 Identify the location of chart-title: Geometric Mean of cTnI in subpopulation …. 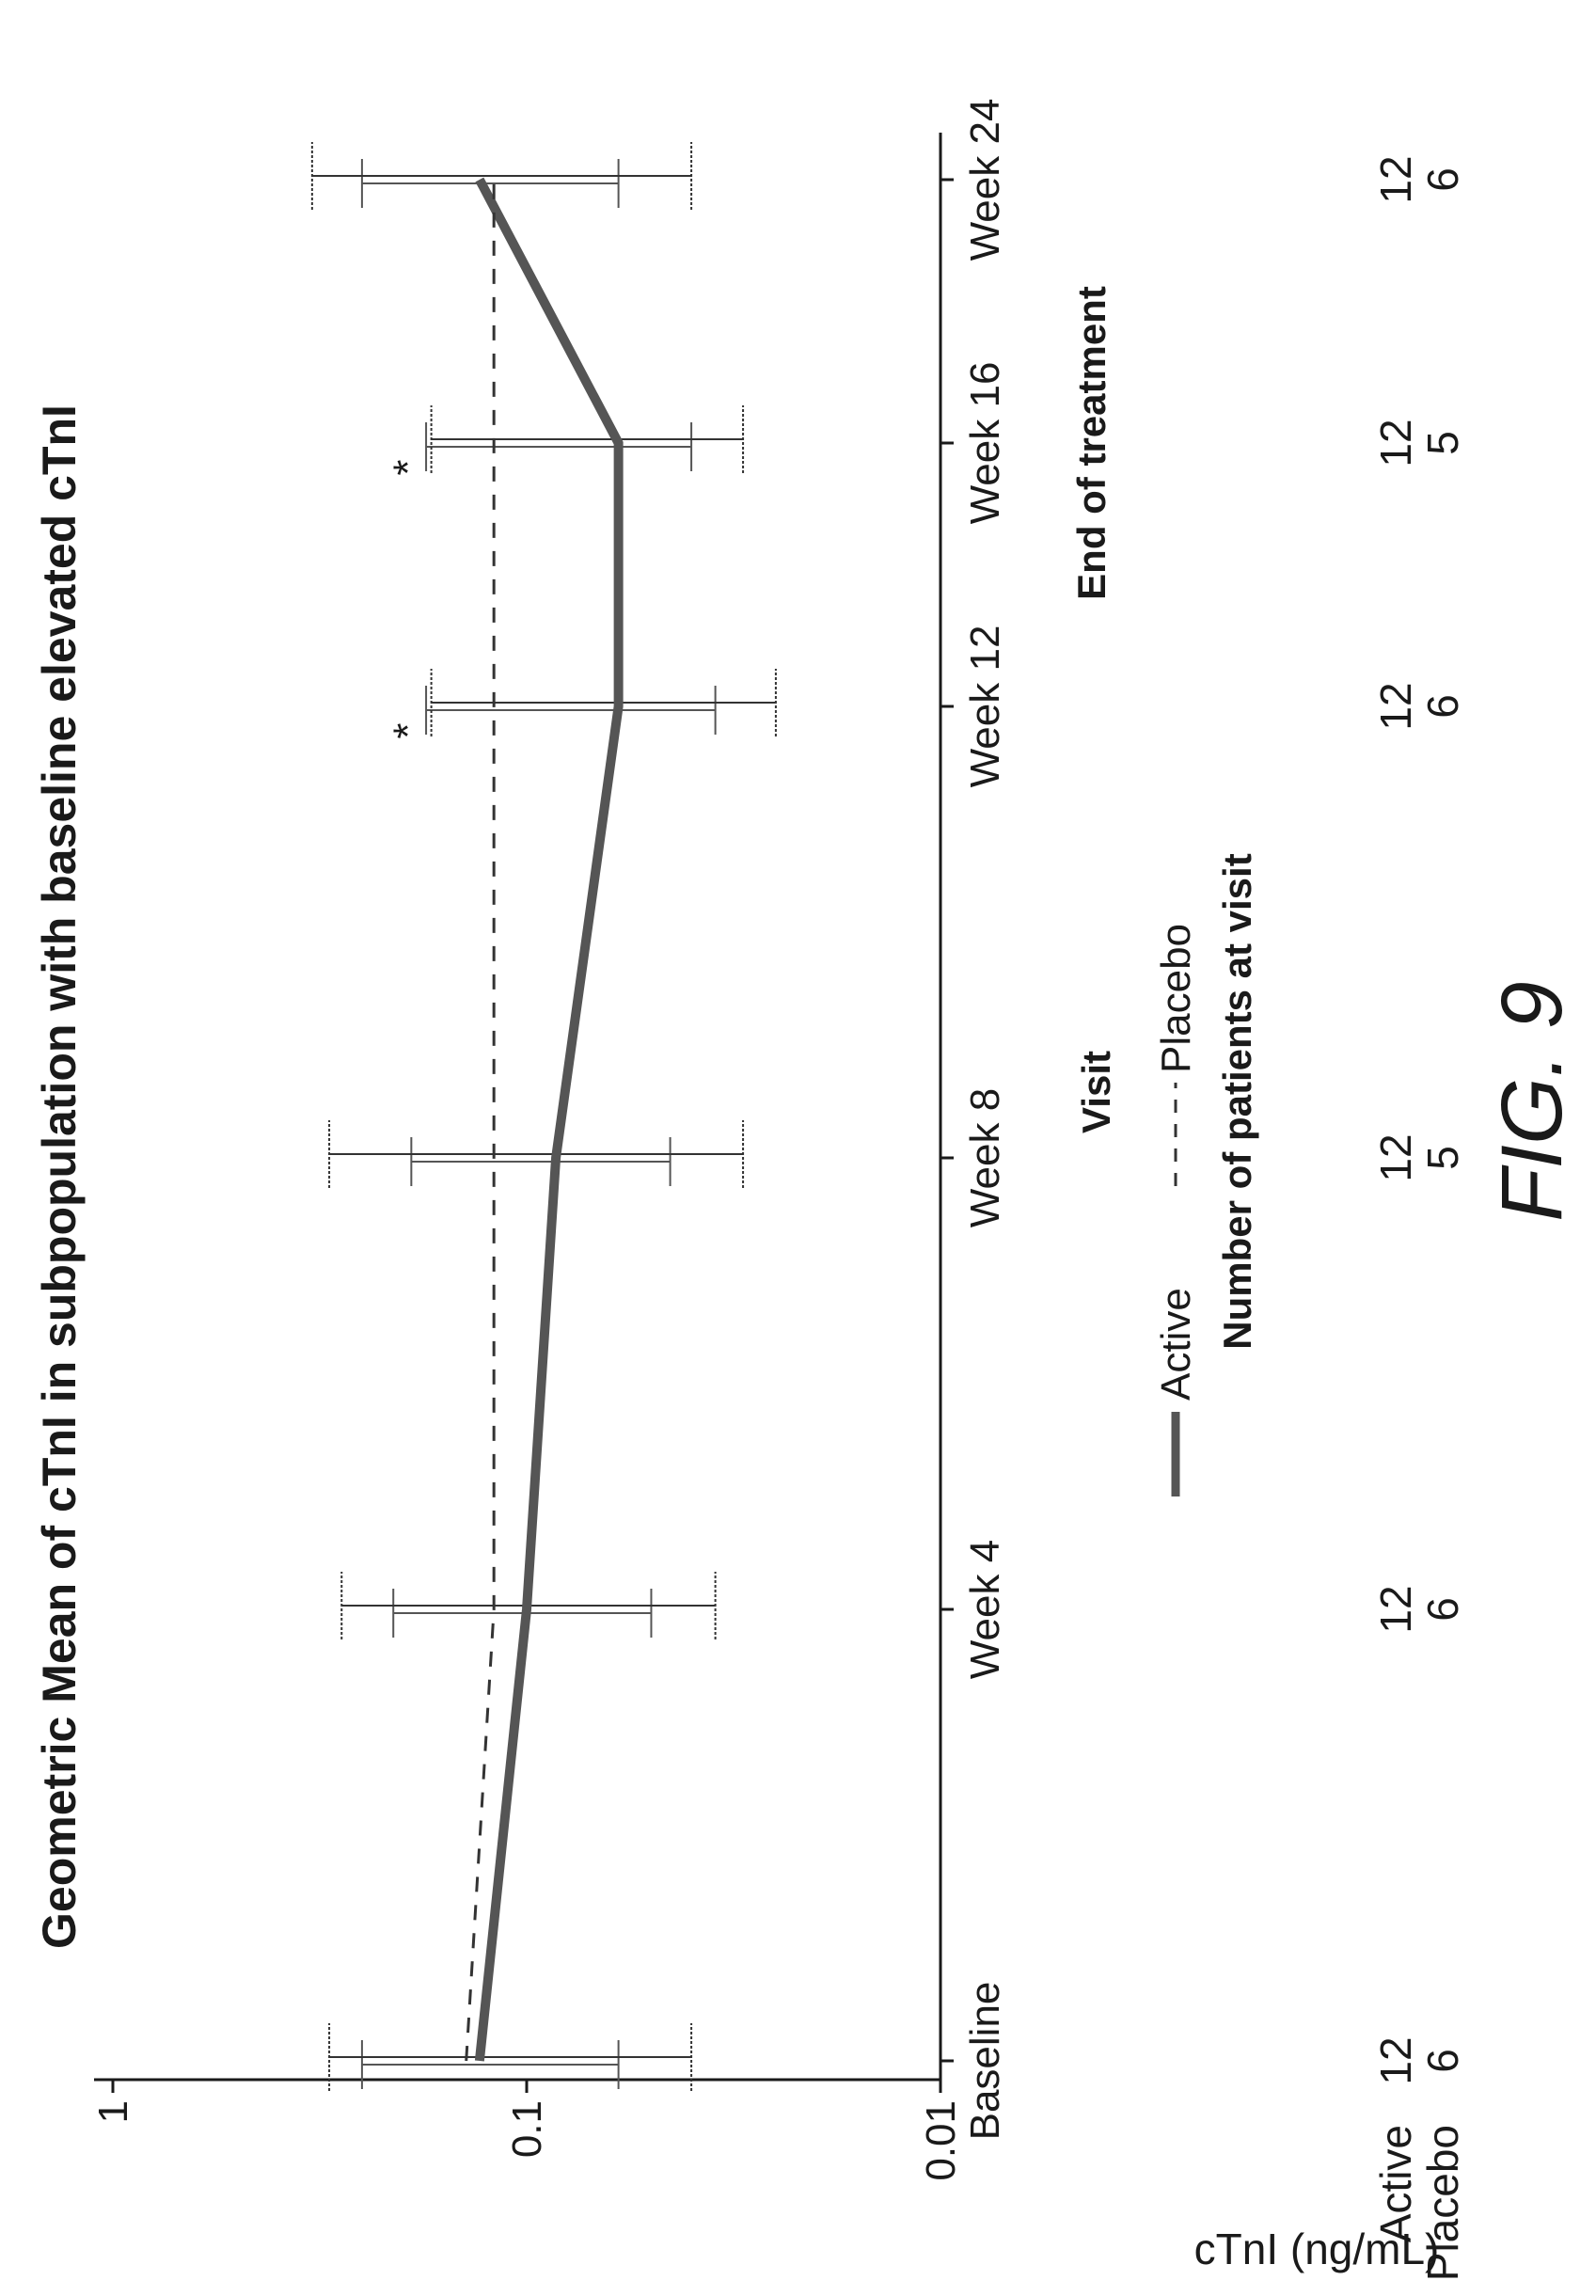
(59, 1176).